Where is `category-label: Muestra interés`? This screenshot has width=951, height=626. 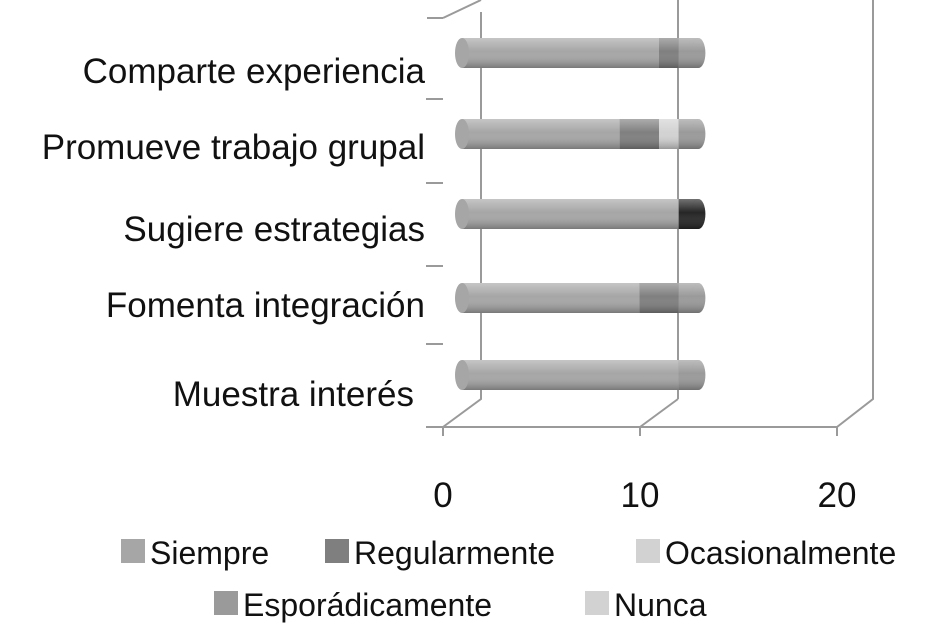 category-label: Muestra interés is located at coordinates (293, 394).